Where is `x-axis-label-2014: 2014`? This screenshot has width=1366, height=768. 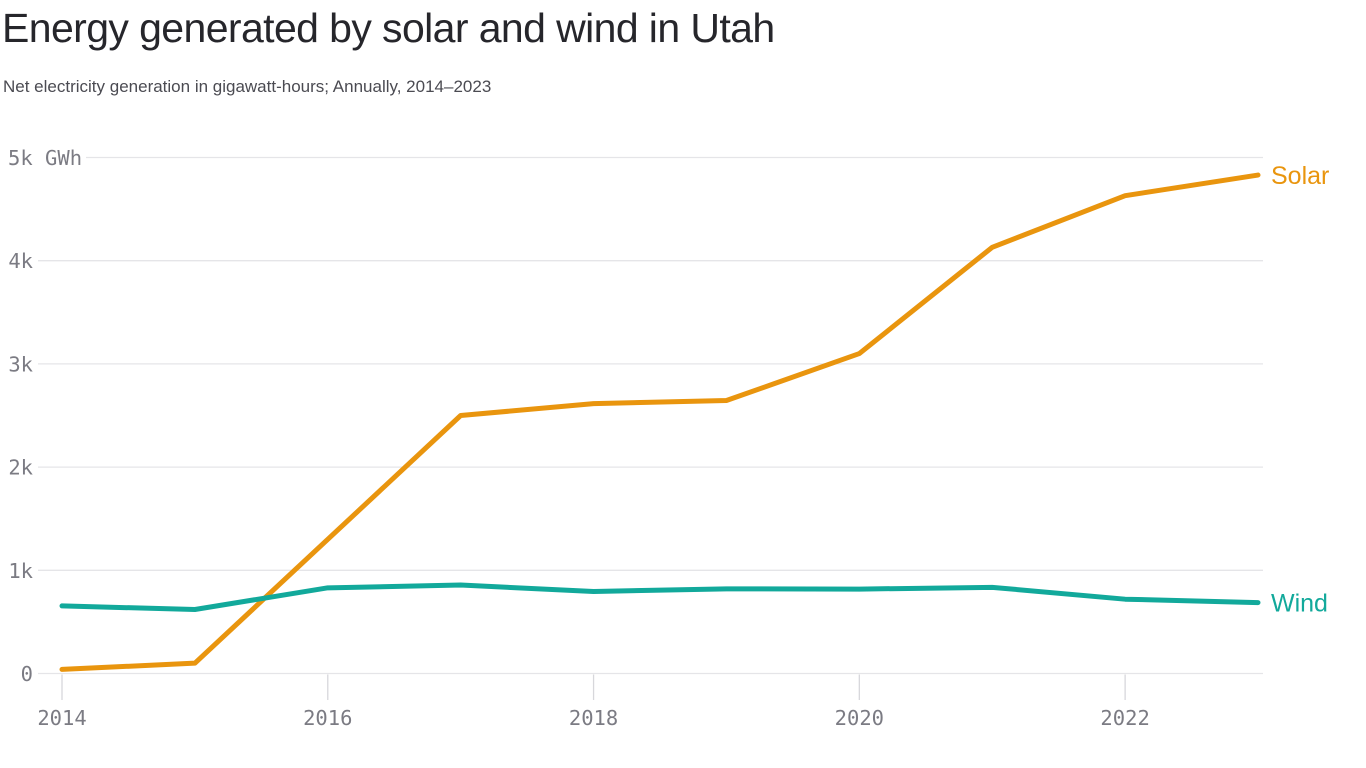 x-axis-label-2014: 2014 is located at coordinates (61, 718).